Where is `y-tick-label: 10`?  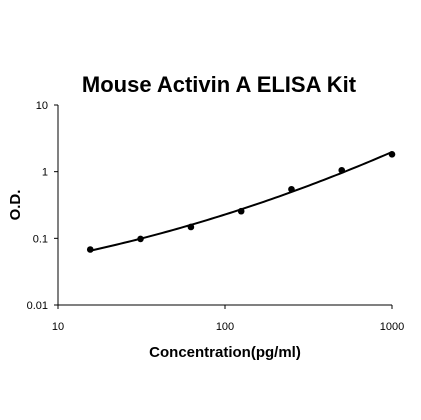 y-tick-label: 10 is located at coordinates (42, 106).